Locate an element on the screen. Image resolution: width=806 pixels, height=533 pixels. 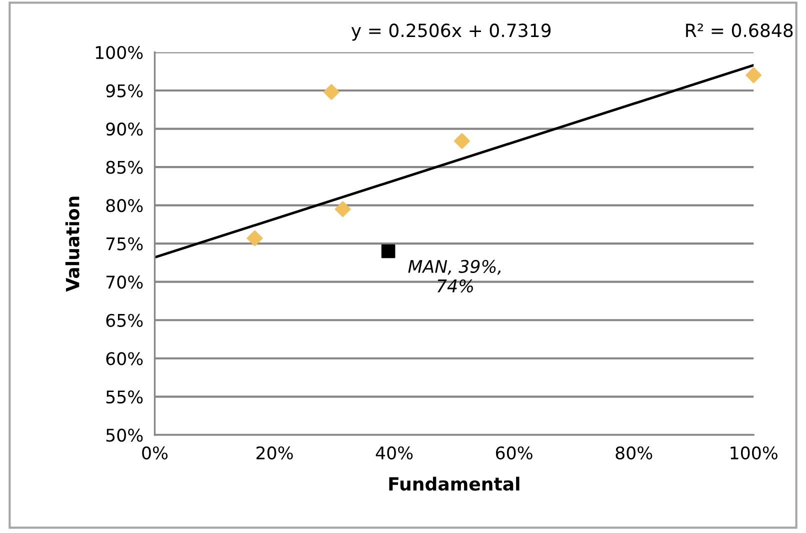
y-tick-label: 90% is located at coordinates (124, 129).